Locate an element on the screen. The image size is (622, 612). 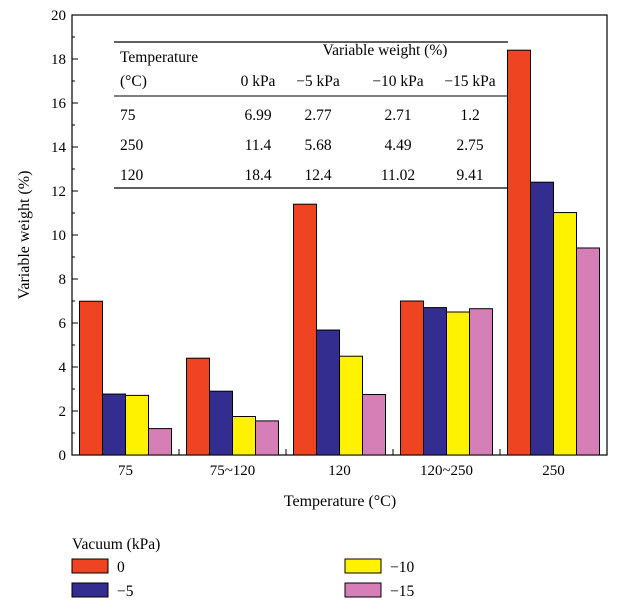
y-tick-label: 18 is located at coordinates (58, 60).